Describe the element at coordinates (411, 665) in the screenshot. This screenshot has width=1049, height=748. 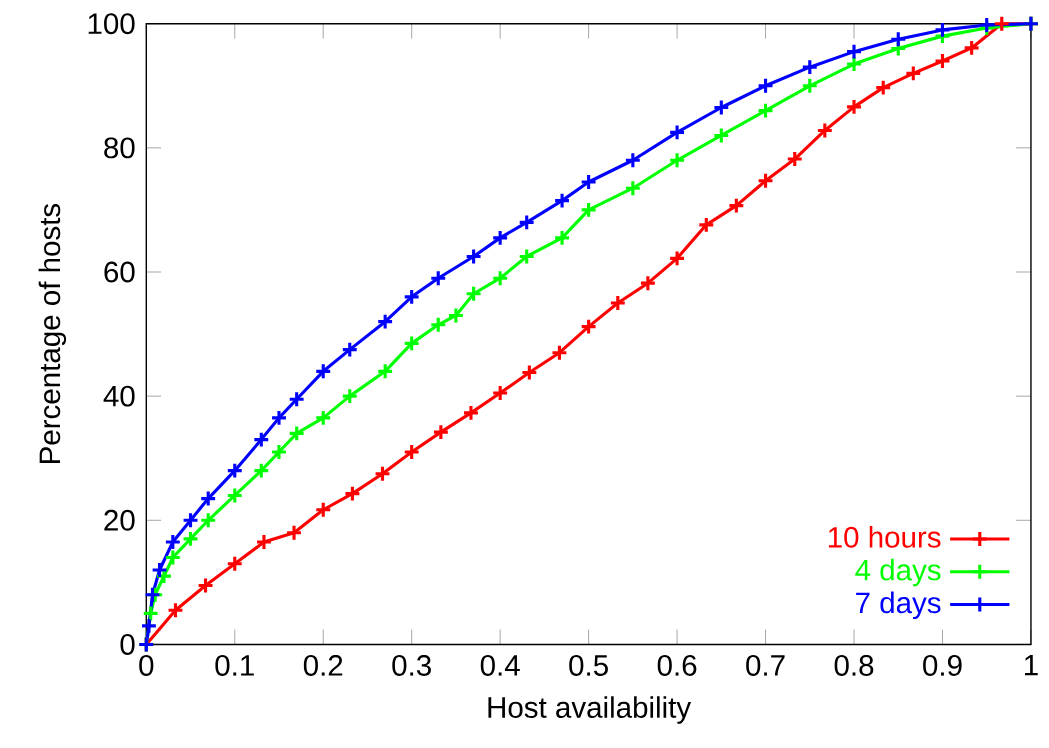
I see `x-tick-label: 0.3` at that location.